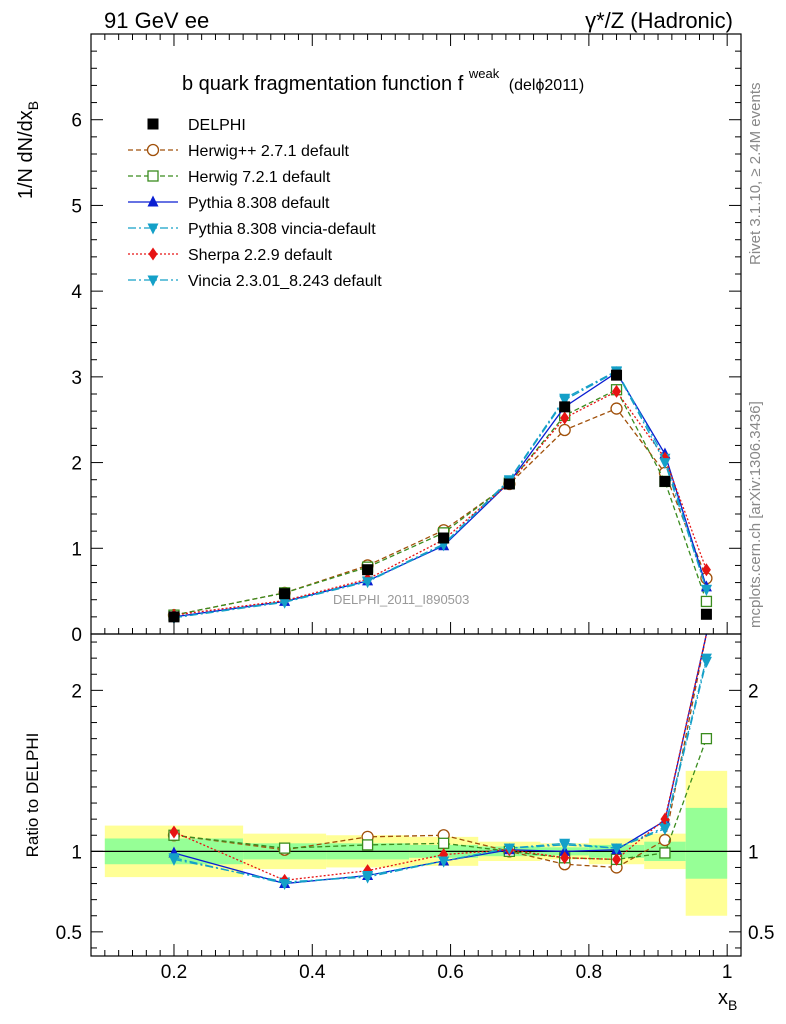 The width and height of the screenshot is (786, 1024). What do you see at coordinates (440, 511) in the screenshot?
I see `herwigpp-line` at bounding box center [440, 511].